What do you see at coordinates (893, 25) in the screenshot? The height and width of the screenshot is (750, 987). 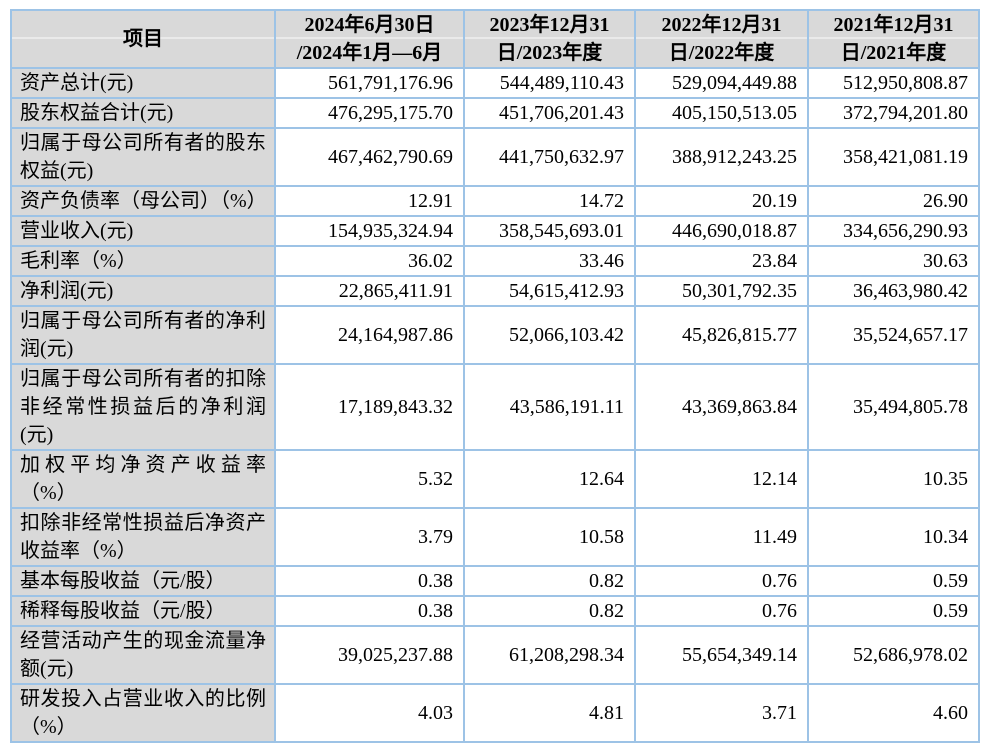 I see `header-line: 2021年12月31` at bounding box center [893, 25].